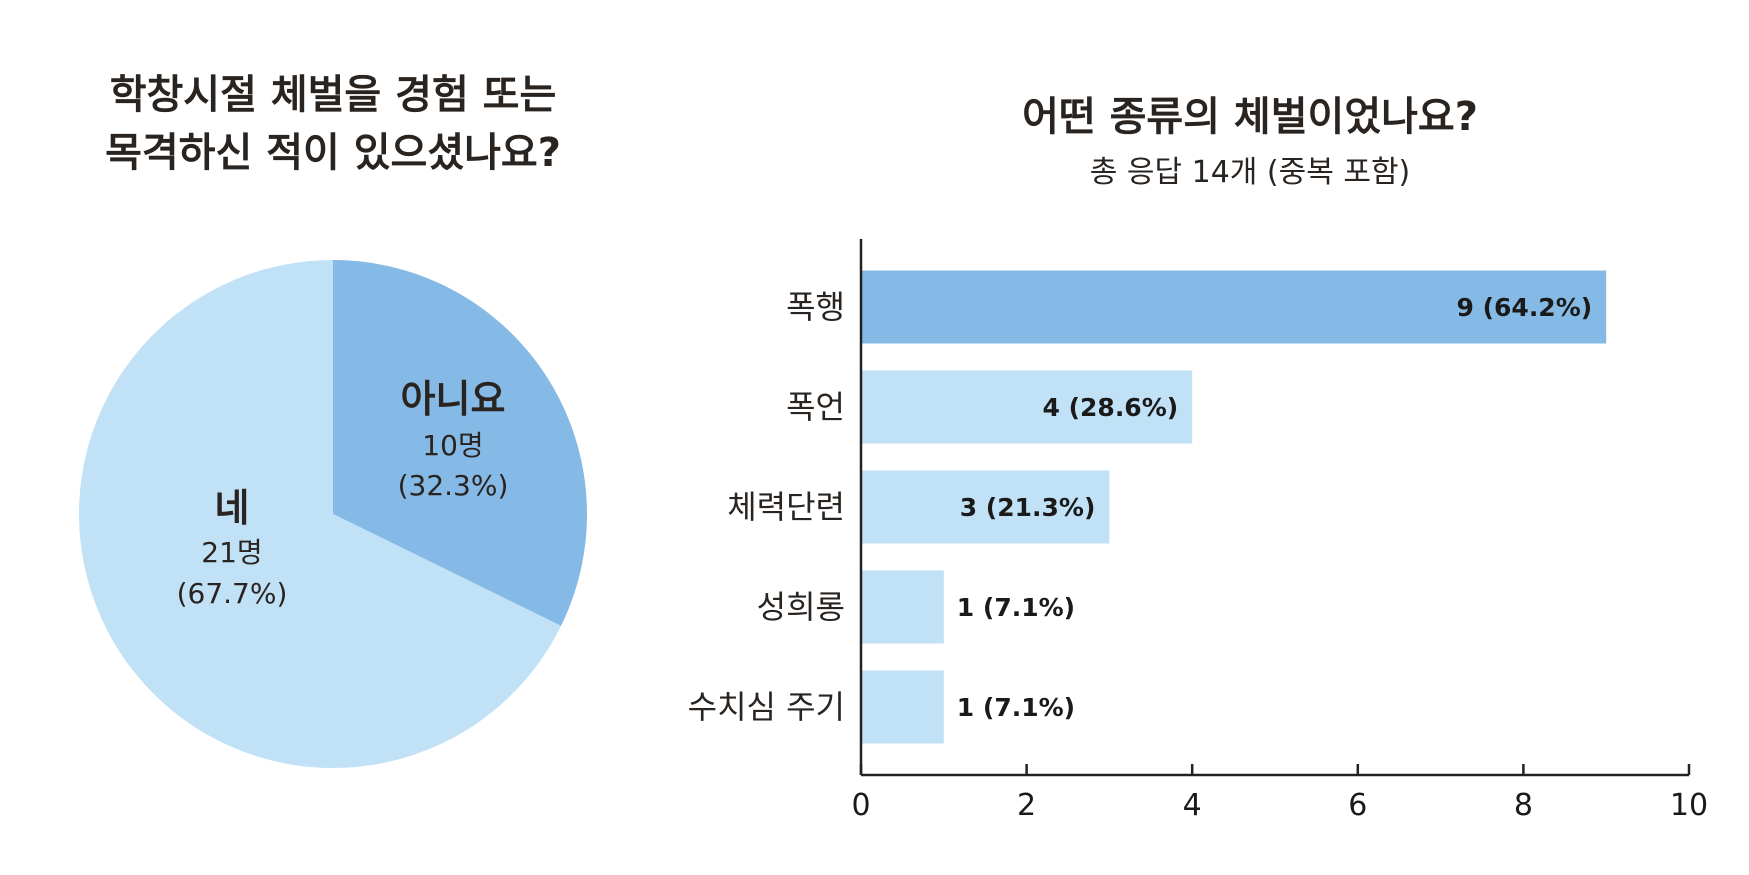 The height and width of the screenshot is (875, 1749). Describe the element at coordinates (766, 707) in the screenshot. I see `category-label-4: 수치심 주기` at that location.